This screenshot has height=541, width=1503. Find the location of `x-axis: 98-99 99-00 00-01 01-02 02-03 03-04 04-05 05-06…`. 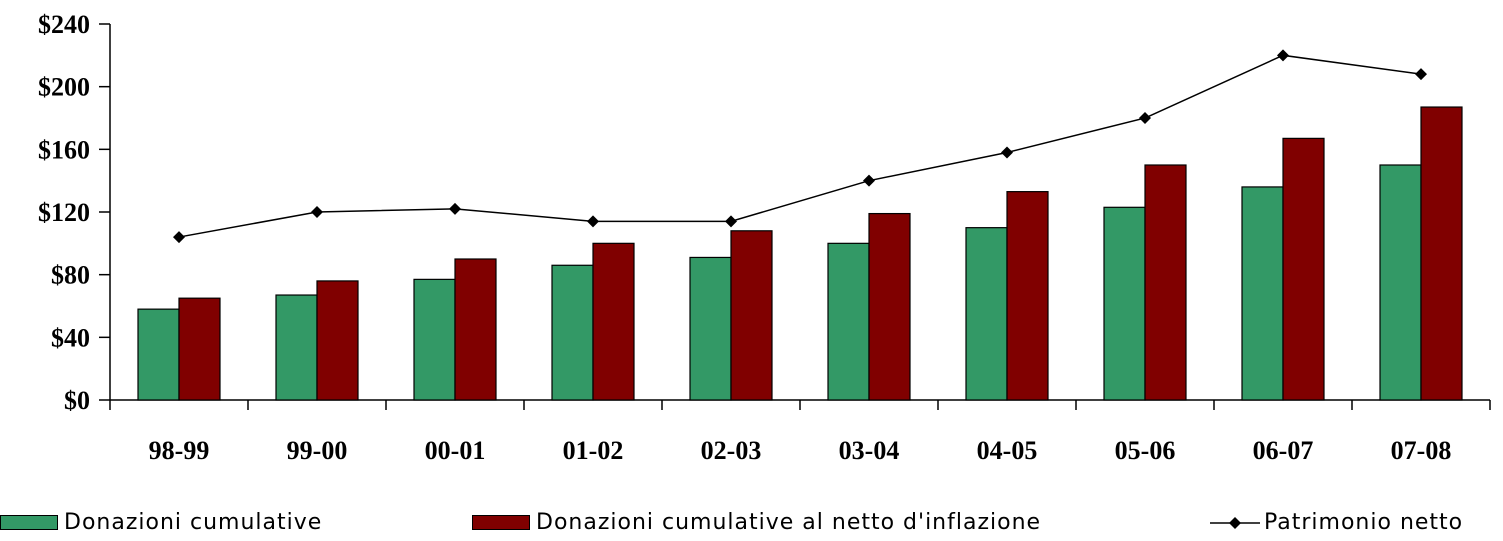

x-axis: 98-99 99-00 00-01 01-02 02-03 03-04 04-05 05-06… is located at coordinates (800, 432).